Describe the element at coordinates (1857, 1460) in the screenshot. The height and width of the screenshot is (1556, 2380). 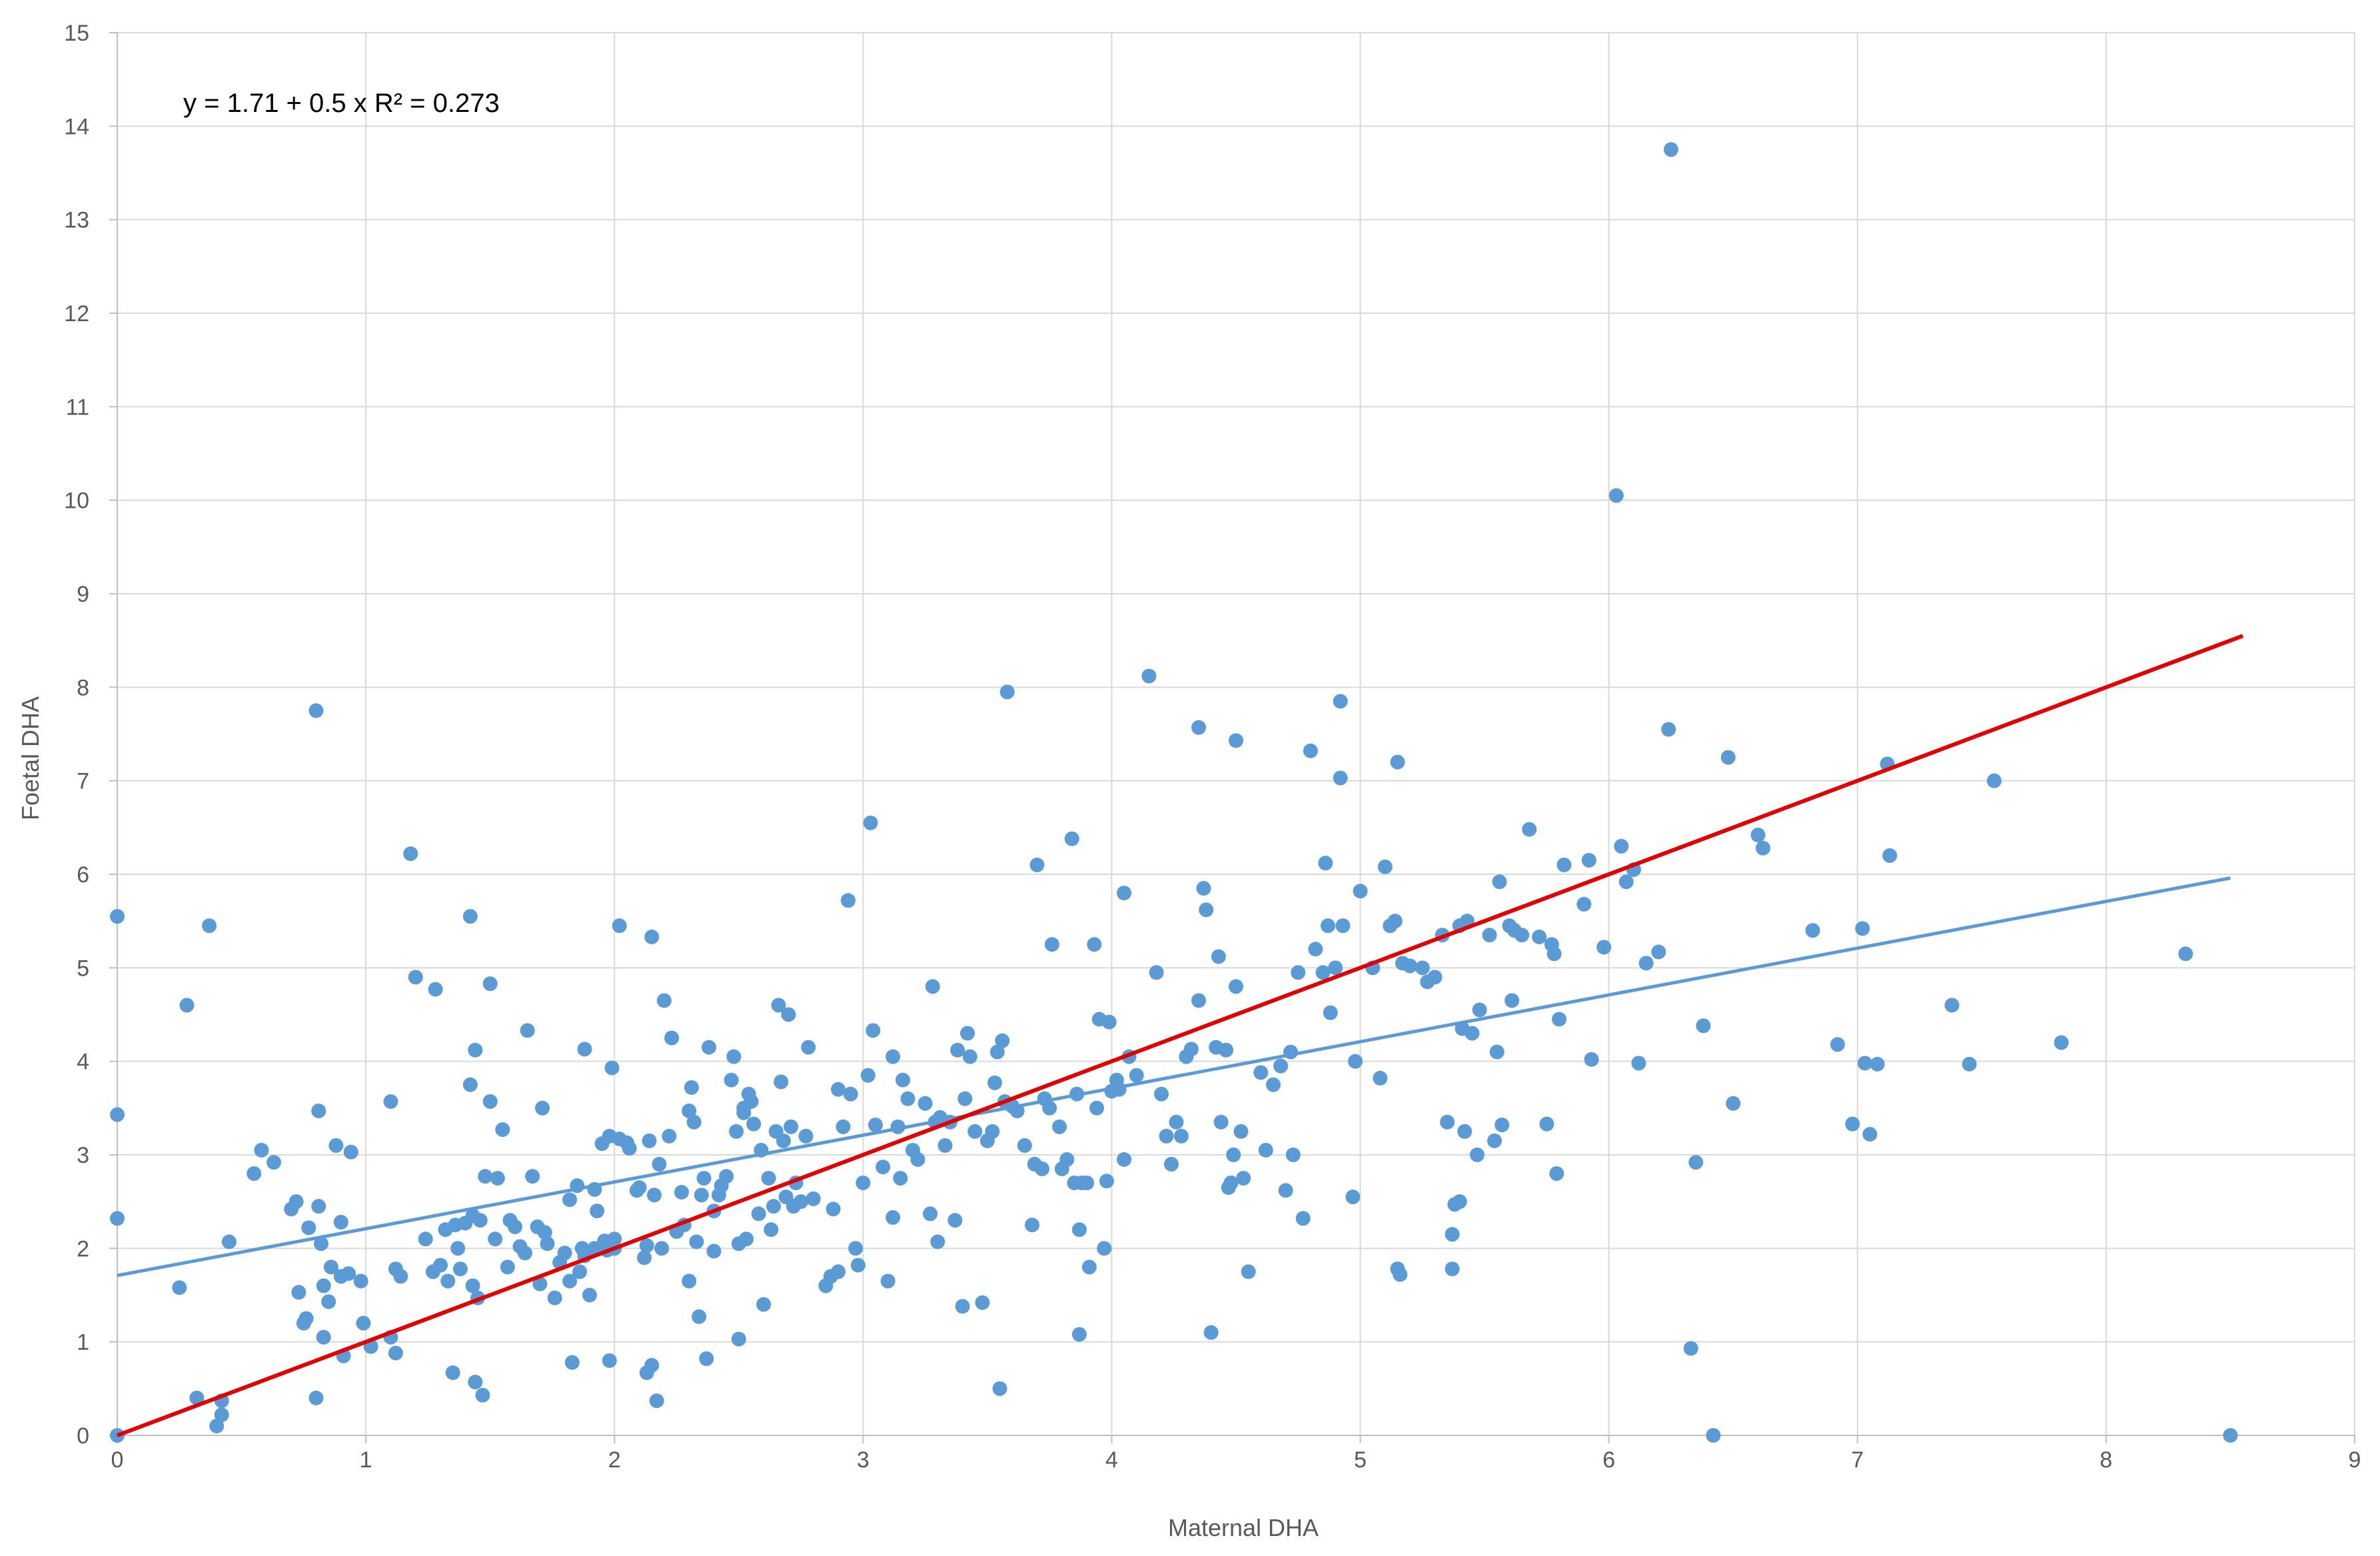
I see `x-tick-label: 7` at that location.